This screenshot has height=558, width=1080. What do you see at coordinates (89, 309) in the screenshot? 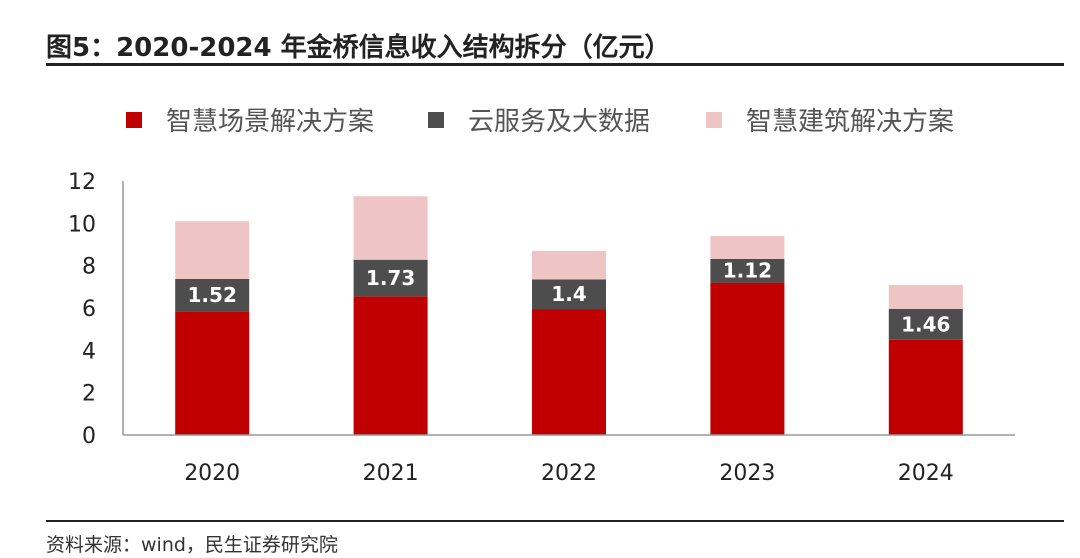
I see `y-tick-label: 6` at bounding box center [89, 309].